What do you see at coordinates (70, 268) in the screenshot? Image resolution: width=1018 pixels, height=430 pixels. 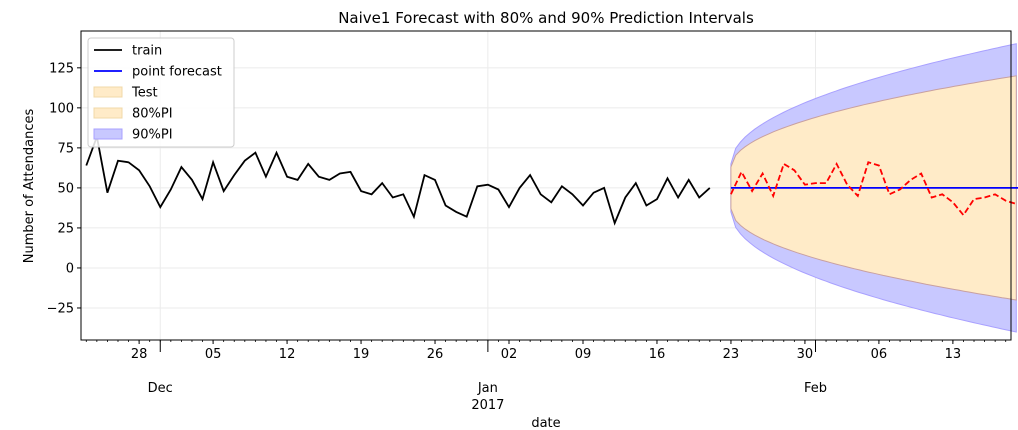 I see `y-tick-label: 0` at bounding box center [70, 268].